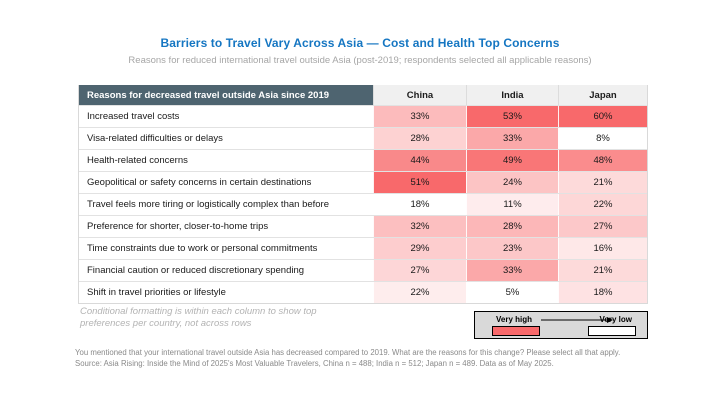  What do you see at coordinates (602, 116) in the screenshot?
I see `heatmap-cell: 60%` at bounding box center [602, 116].